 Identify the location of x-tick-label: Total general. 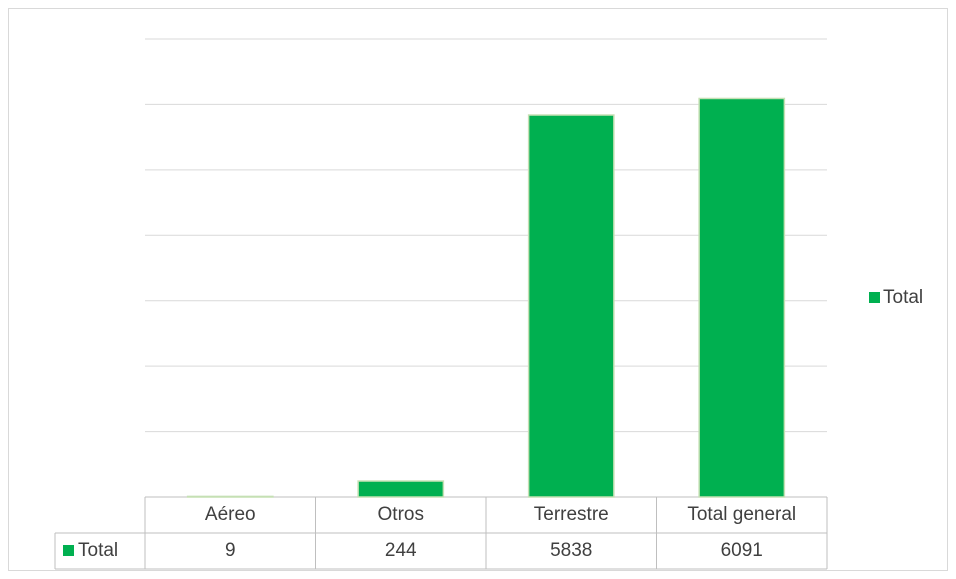
(741, 514).